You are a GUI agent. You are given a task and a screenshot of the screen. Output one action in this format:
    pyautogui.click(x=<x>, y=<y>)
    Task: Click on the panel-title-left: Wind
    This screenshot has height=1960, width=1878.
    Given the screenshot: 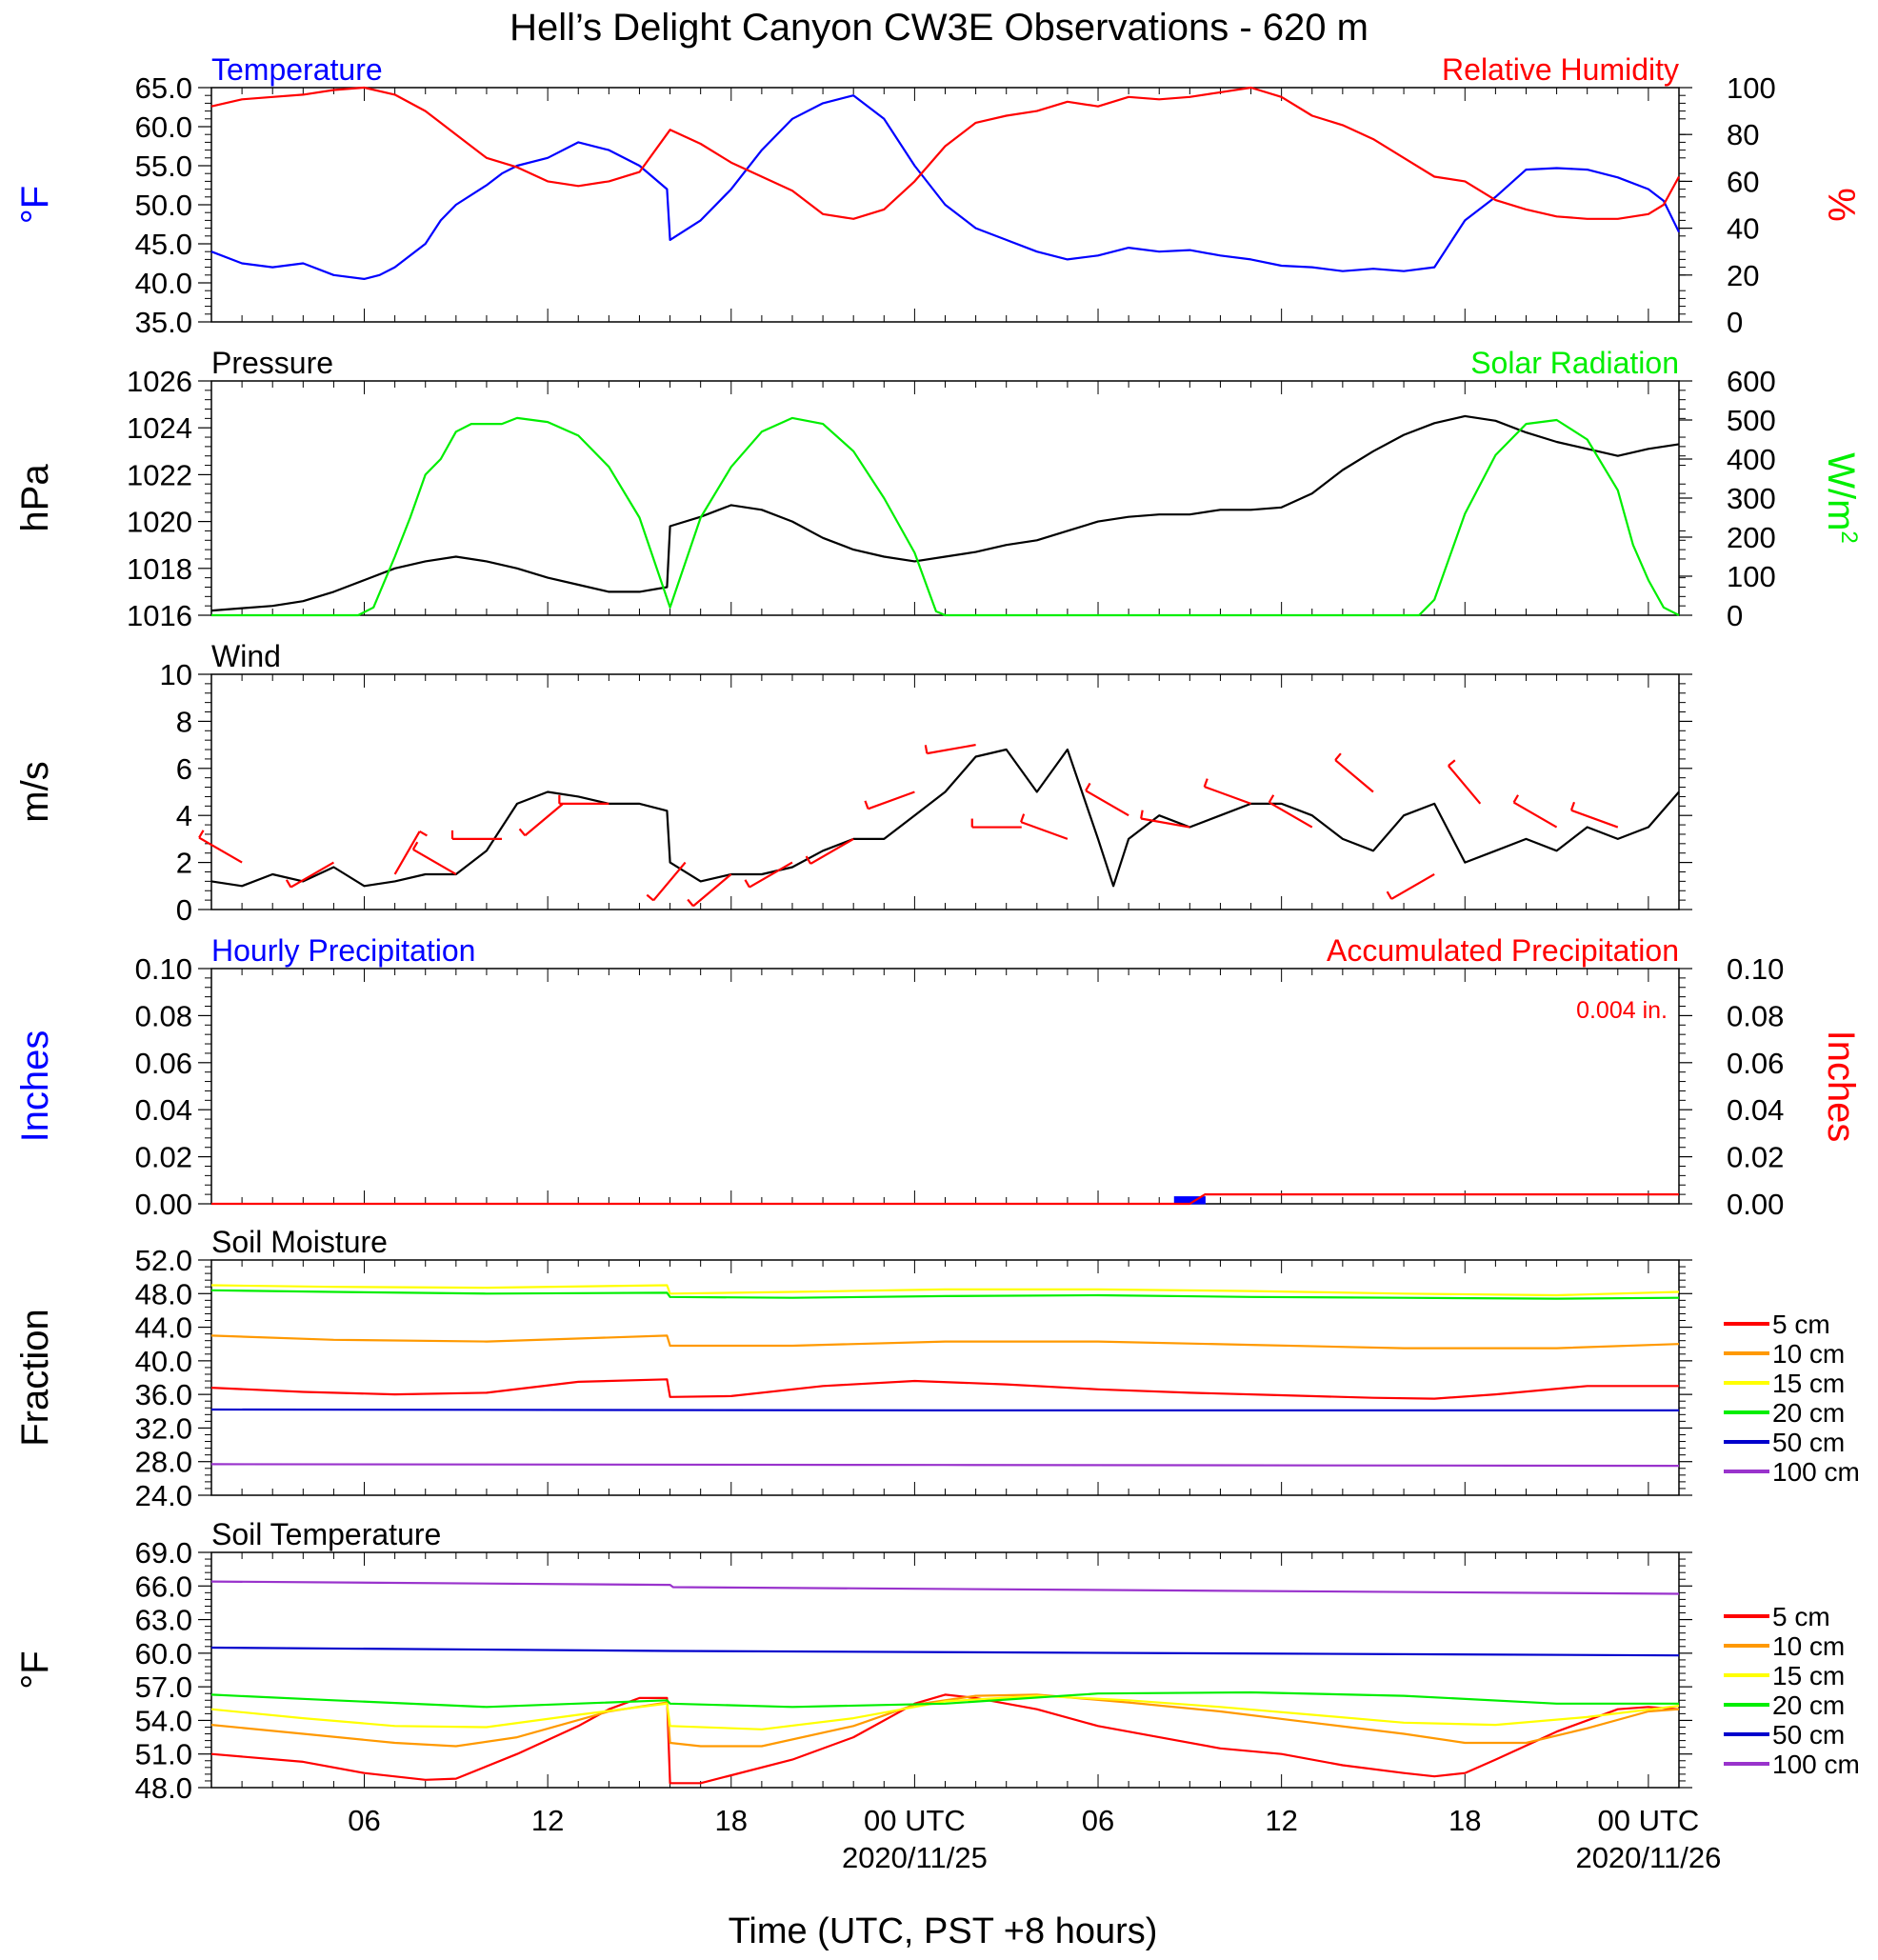 What is the action you would take?
    pyautogui.click(x=246, y=656)
    